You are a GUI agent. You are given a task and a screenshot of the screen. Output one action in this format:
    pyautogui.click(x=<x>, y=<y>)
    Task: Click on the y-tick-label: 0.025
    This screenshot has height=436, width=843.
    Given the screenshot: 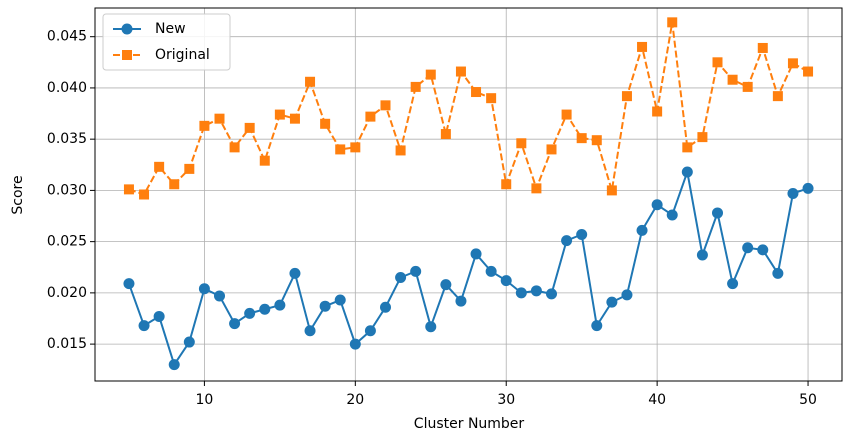 What is the action you would take?
    pyautogui.click(x=67, y=242)
    